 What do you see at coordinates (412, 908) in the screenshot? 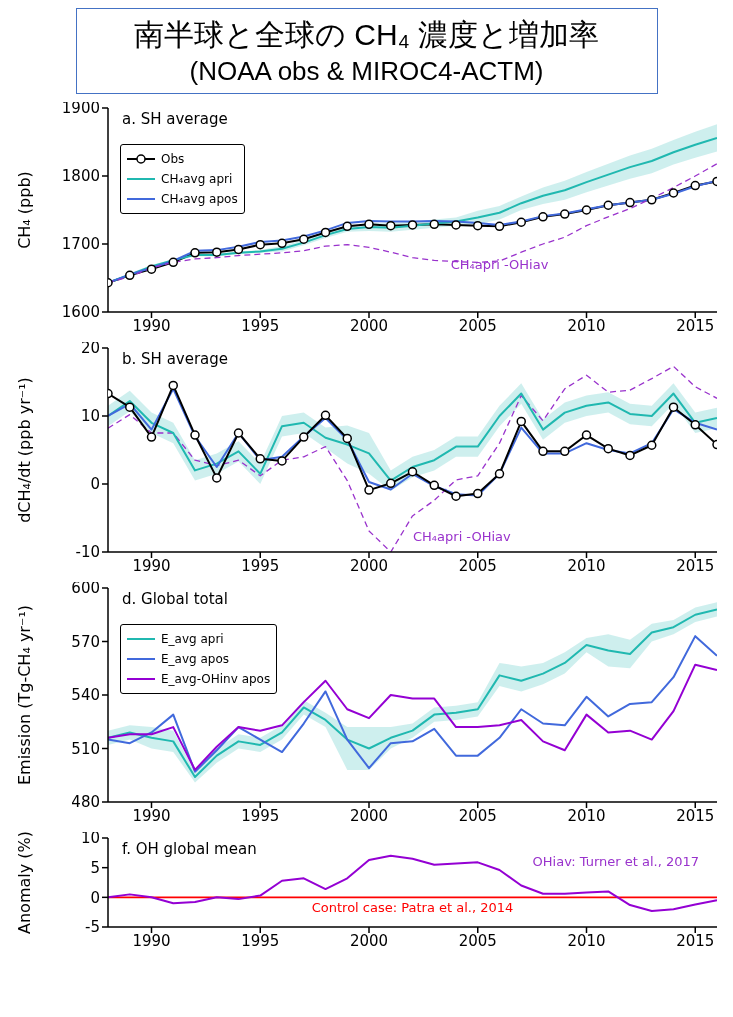
I see `ref-line-label: Control case: Patra et al., 2014` at bounding box center [412, 908].